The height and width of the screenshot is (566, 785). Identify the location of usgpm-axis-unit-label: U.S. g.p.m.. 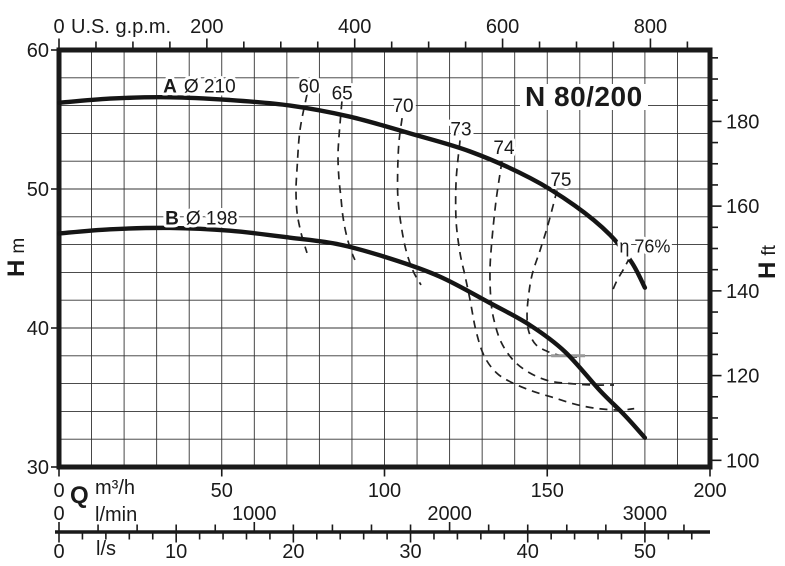
(121, 27).